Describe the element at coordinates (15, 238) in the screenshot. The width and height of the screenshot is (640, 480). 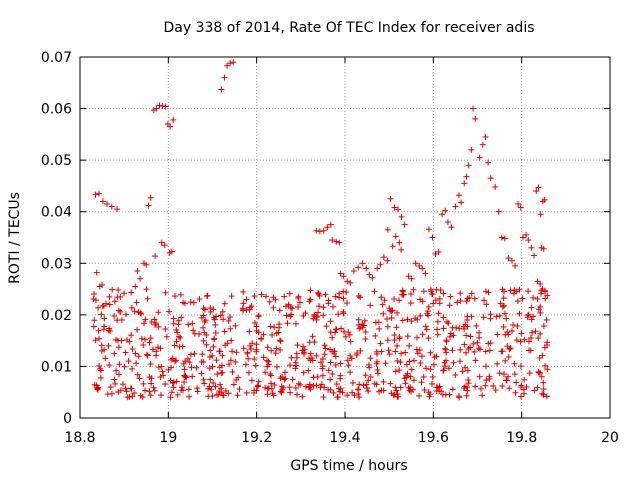
I see `y-axis-label: ROTI / TECUs` at that location.